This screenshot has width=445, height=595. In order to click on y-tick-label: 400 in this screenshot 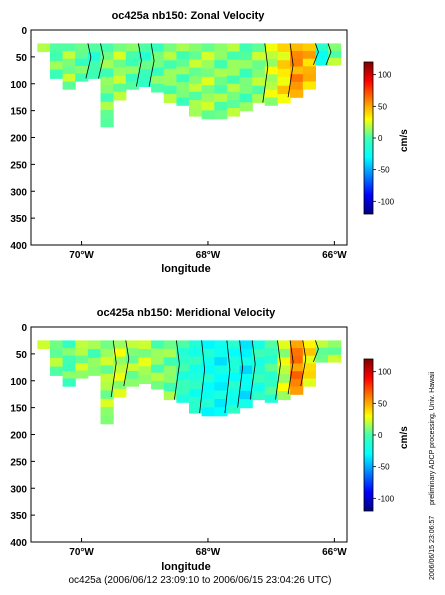, I will do `click(18, 543)`.